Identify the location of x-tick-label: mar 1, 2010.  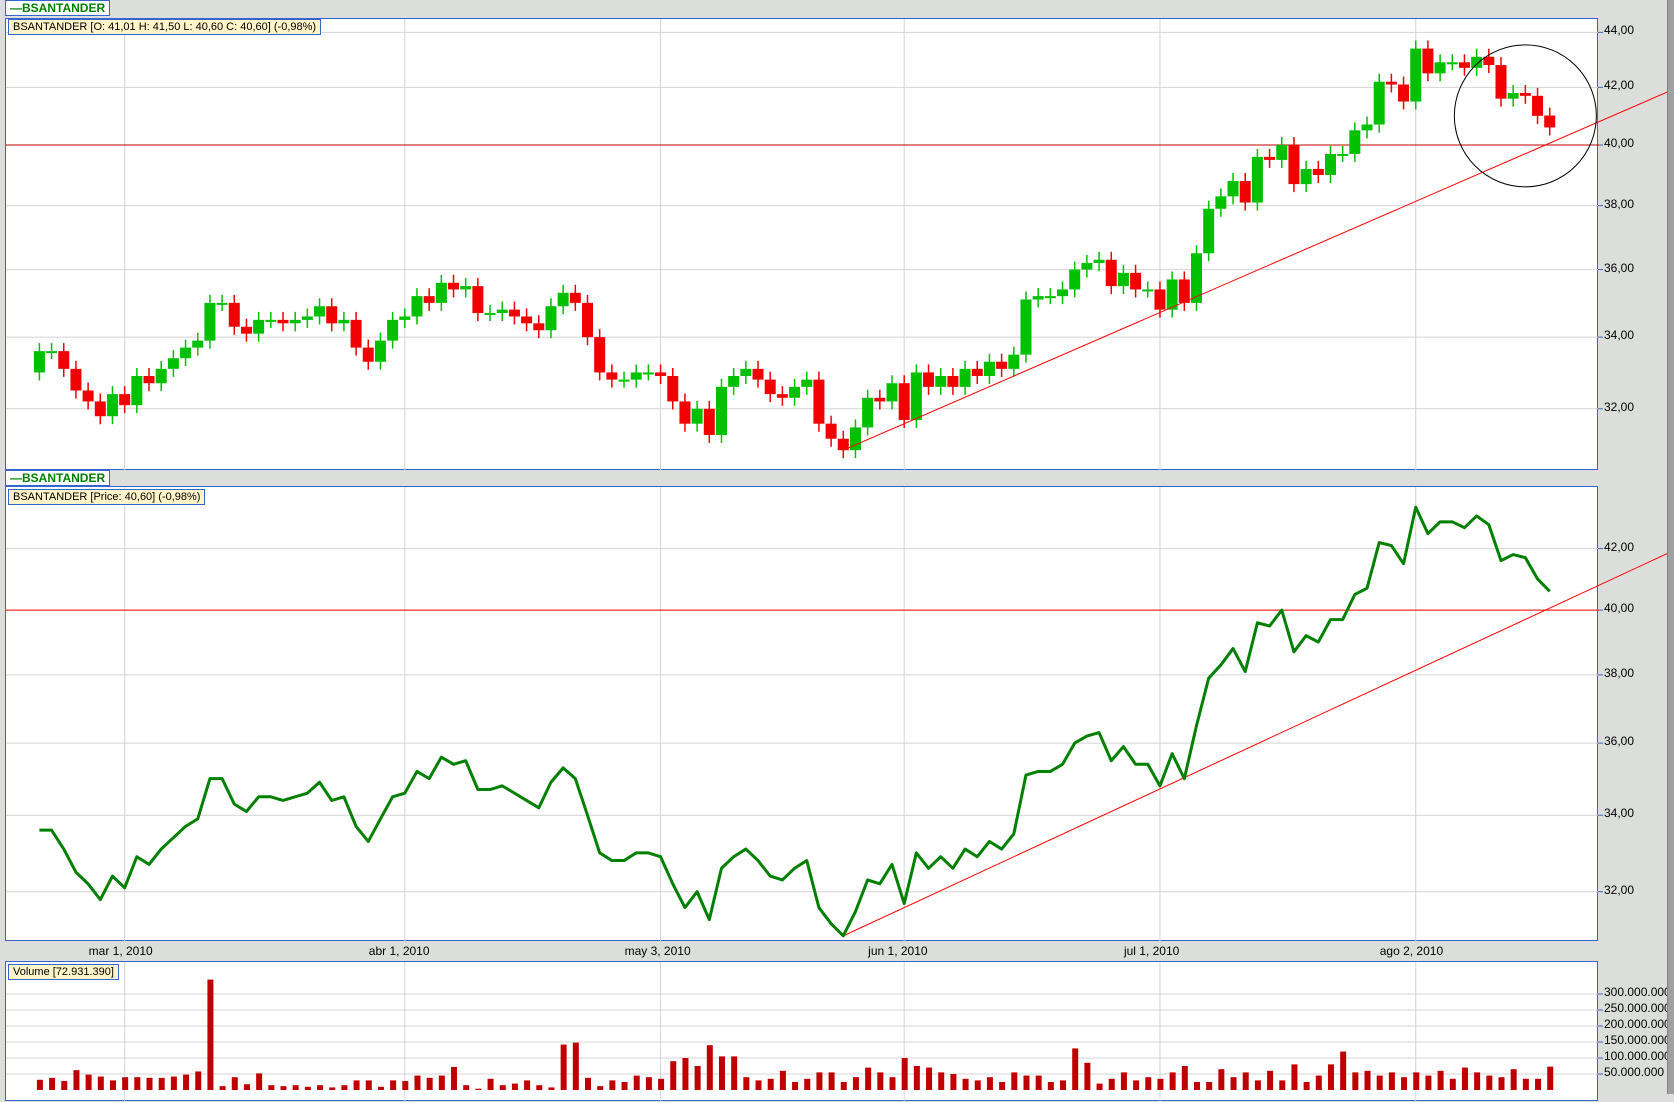
(120, 951).